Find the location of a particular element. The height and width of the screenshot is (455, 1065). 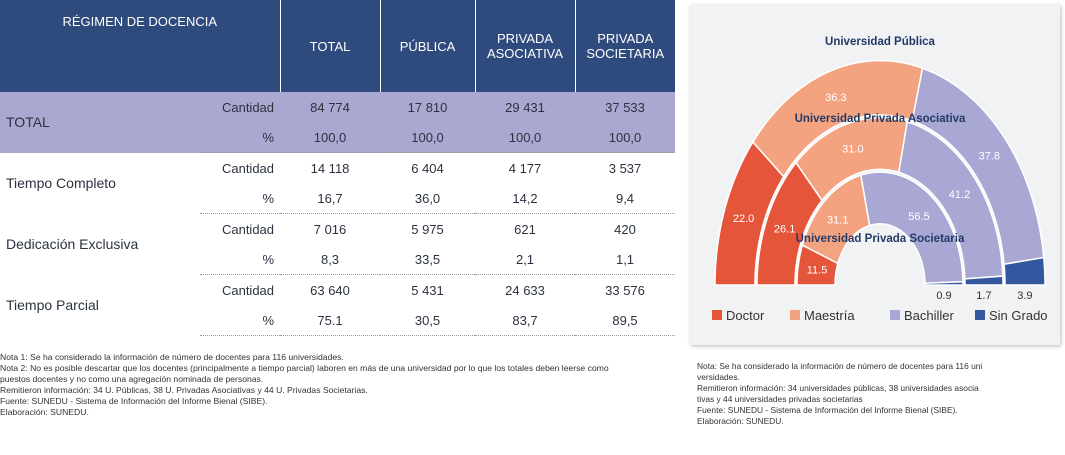

value-label: 3.9 is located at coordinates (1024, 296).